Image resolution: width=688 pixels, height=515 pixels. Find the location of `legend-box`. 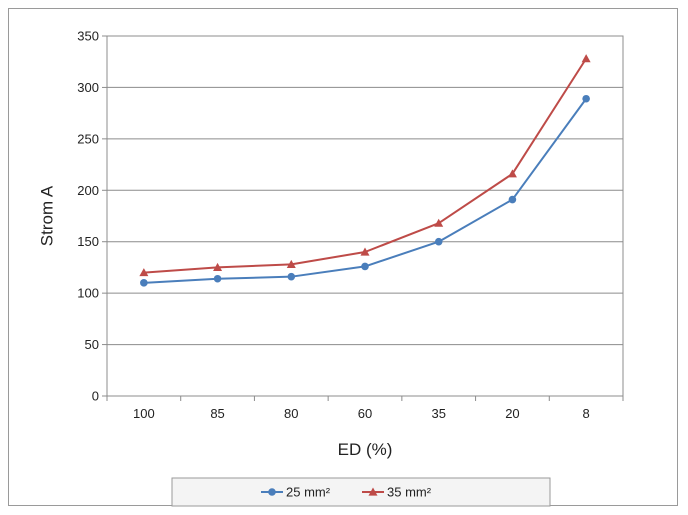

legend-box is located at coordinates (361, 492).